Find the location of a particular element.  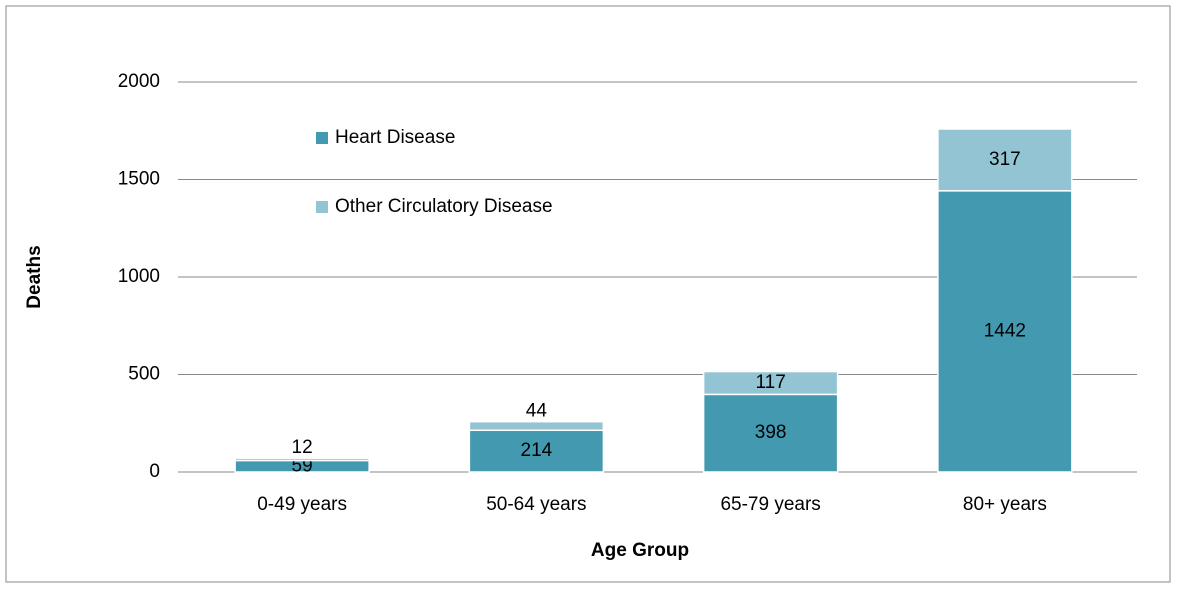

legend-label: Other Circulatory Disease is located at coordinates (444, 206).